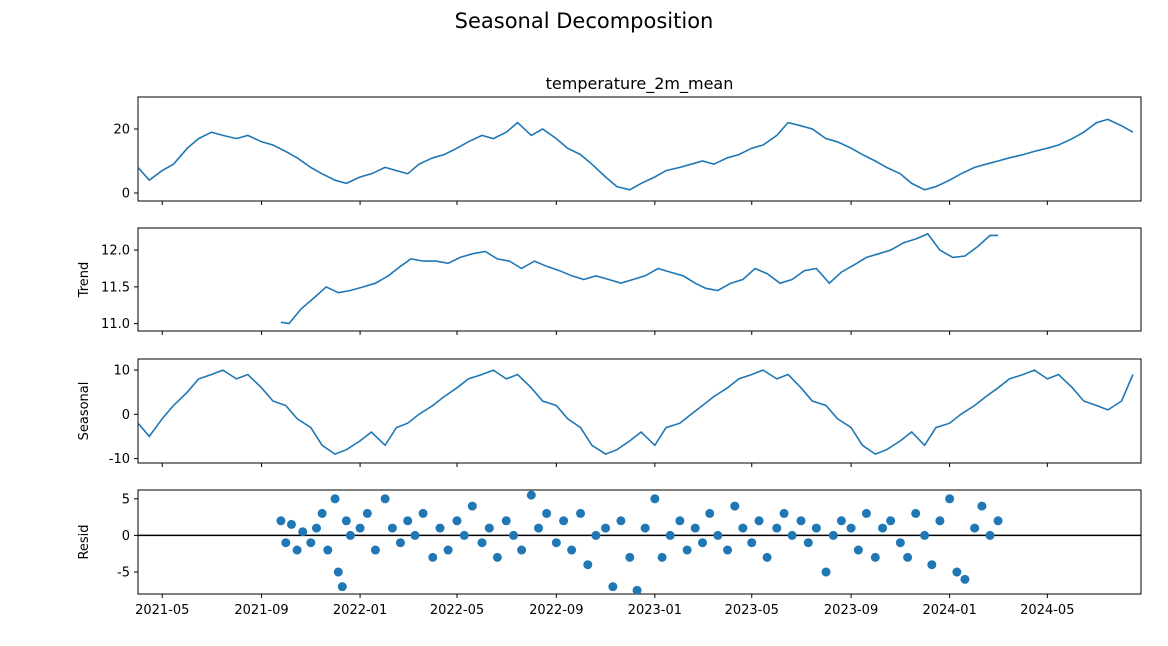  I want to click on series-line-trend, so click(639, 278).